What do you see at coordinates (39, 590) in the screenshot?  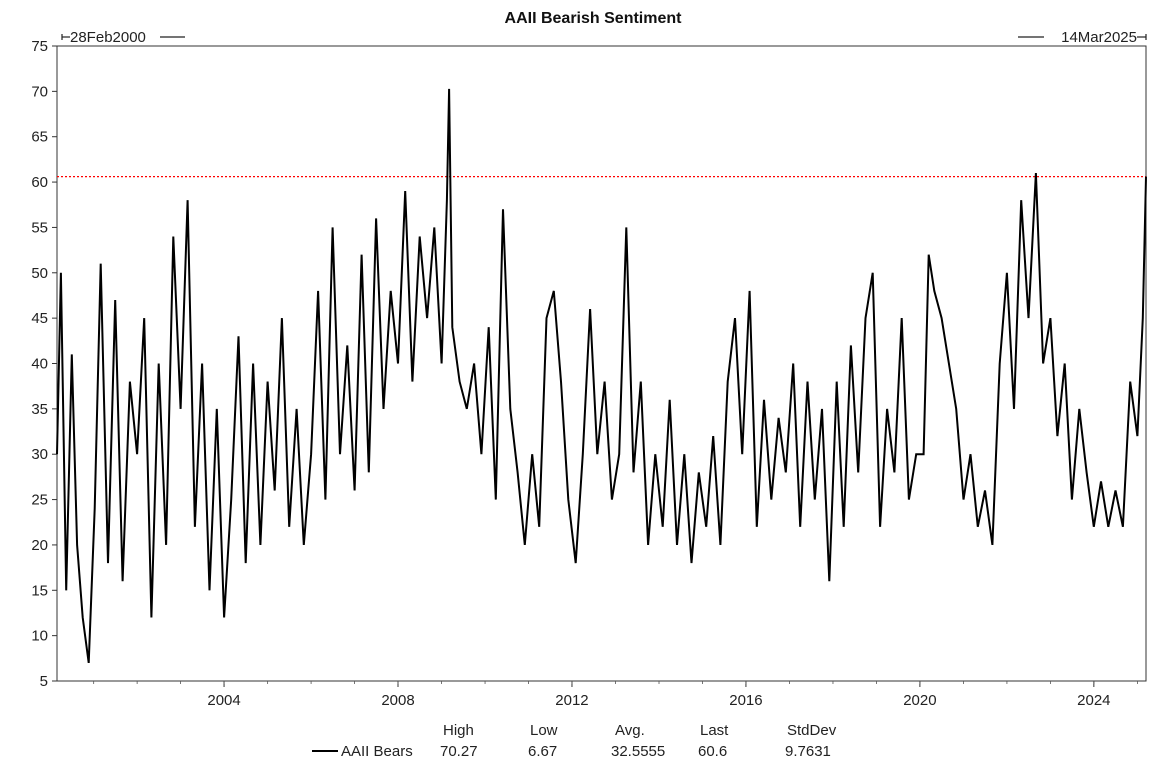 I see `y-tick-label: 15` at bounding box center [39, 590].